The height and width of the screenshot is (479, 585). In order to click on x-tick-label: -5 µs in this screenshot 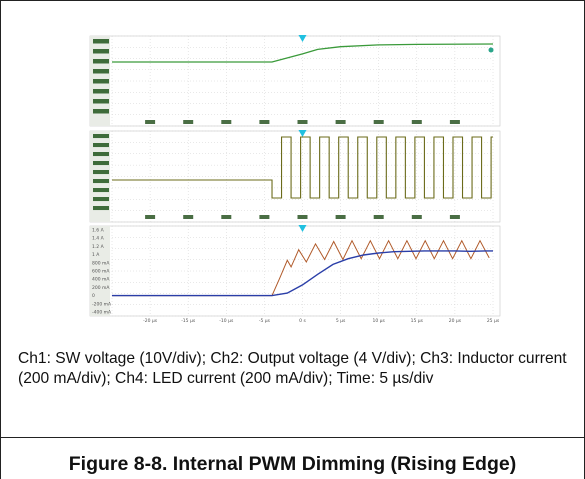, I will do `click(265, 321)`.